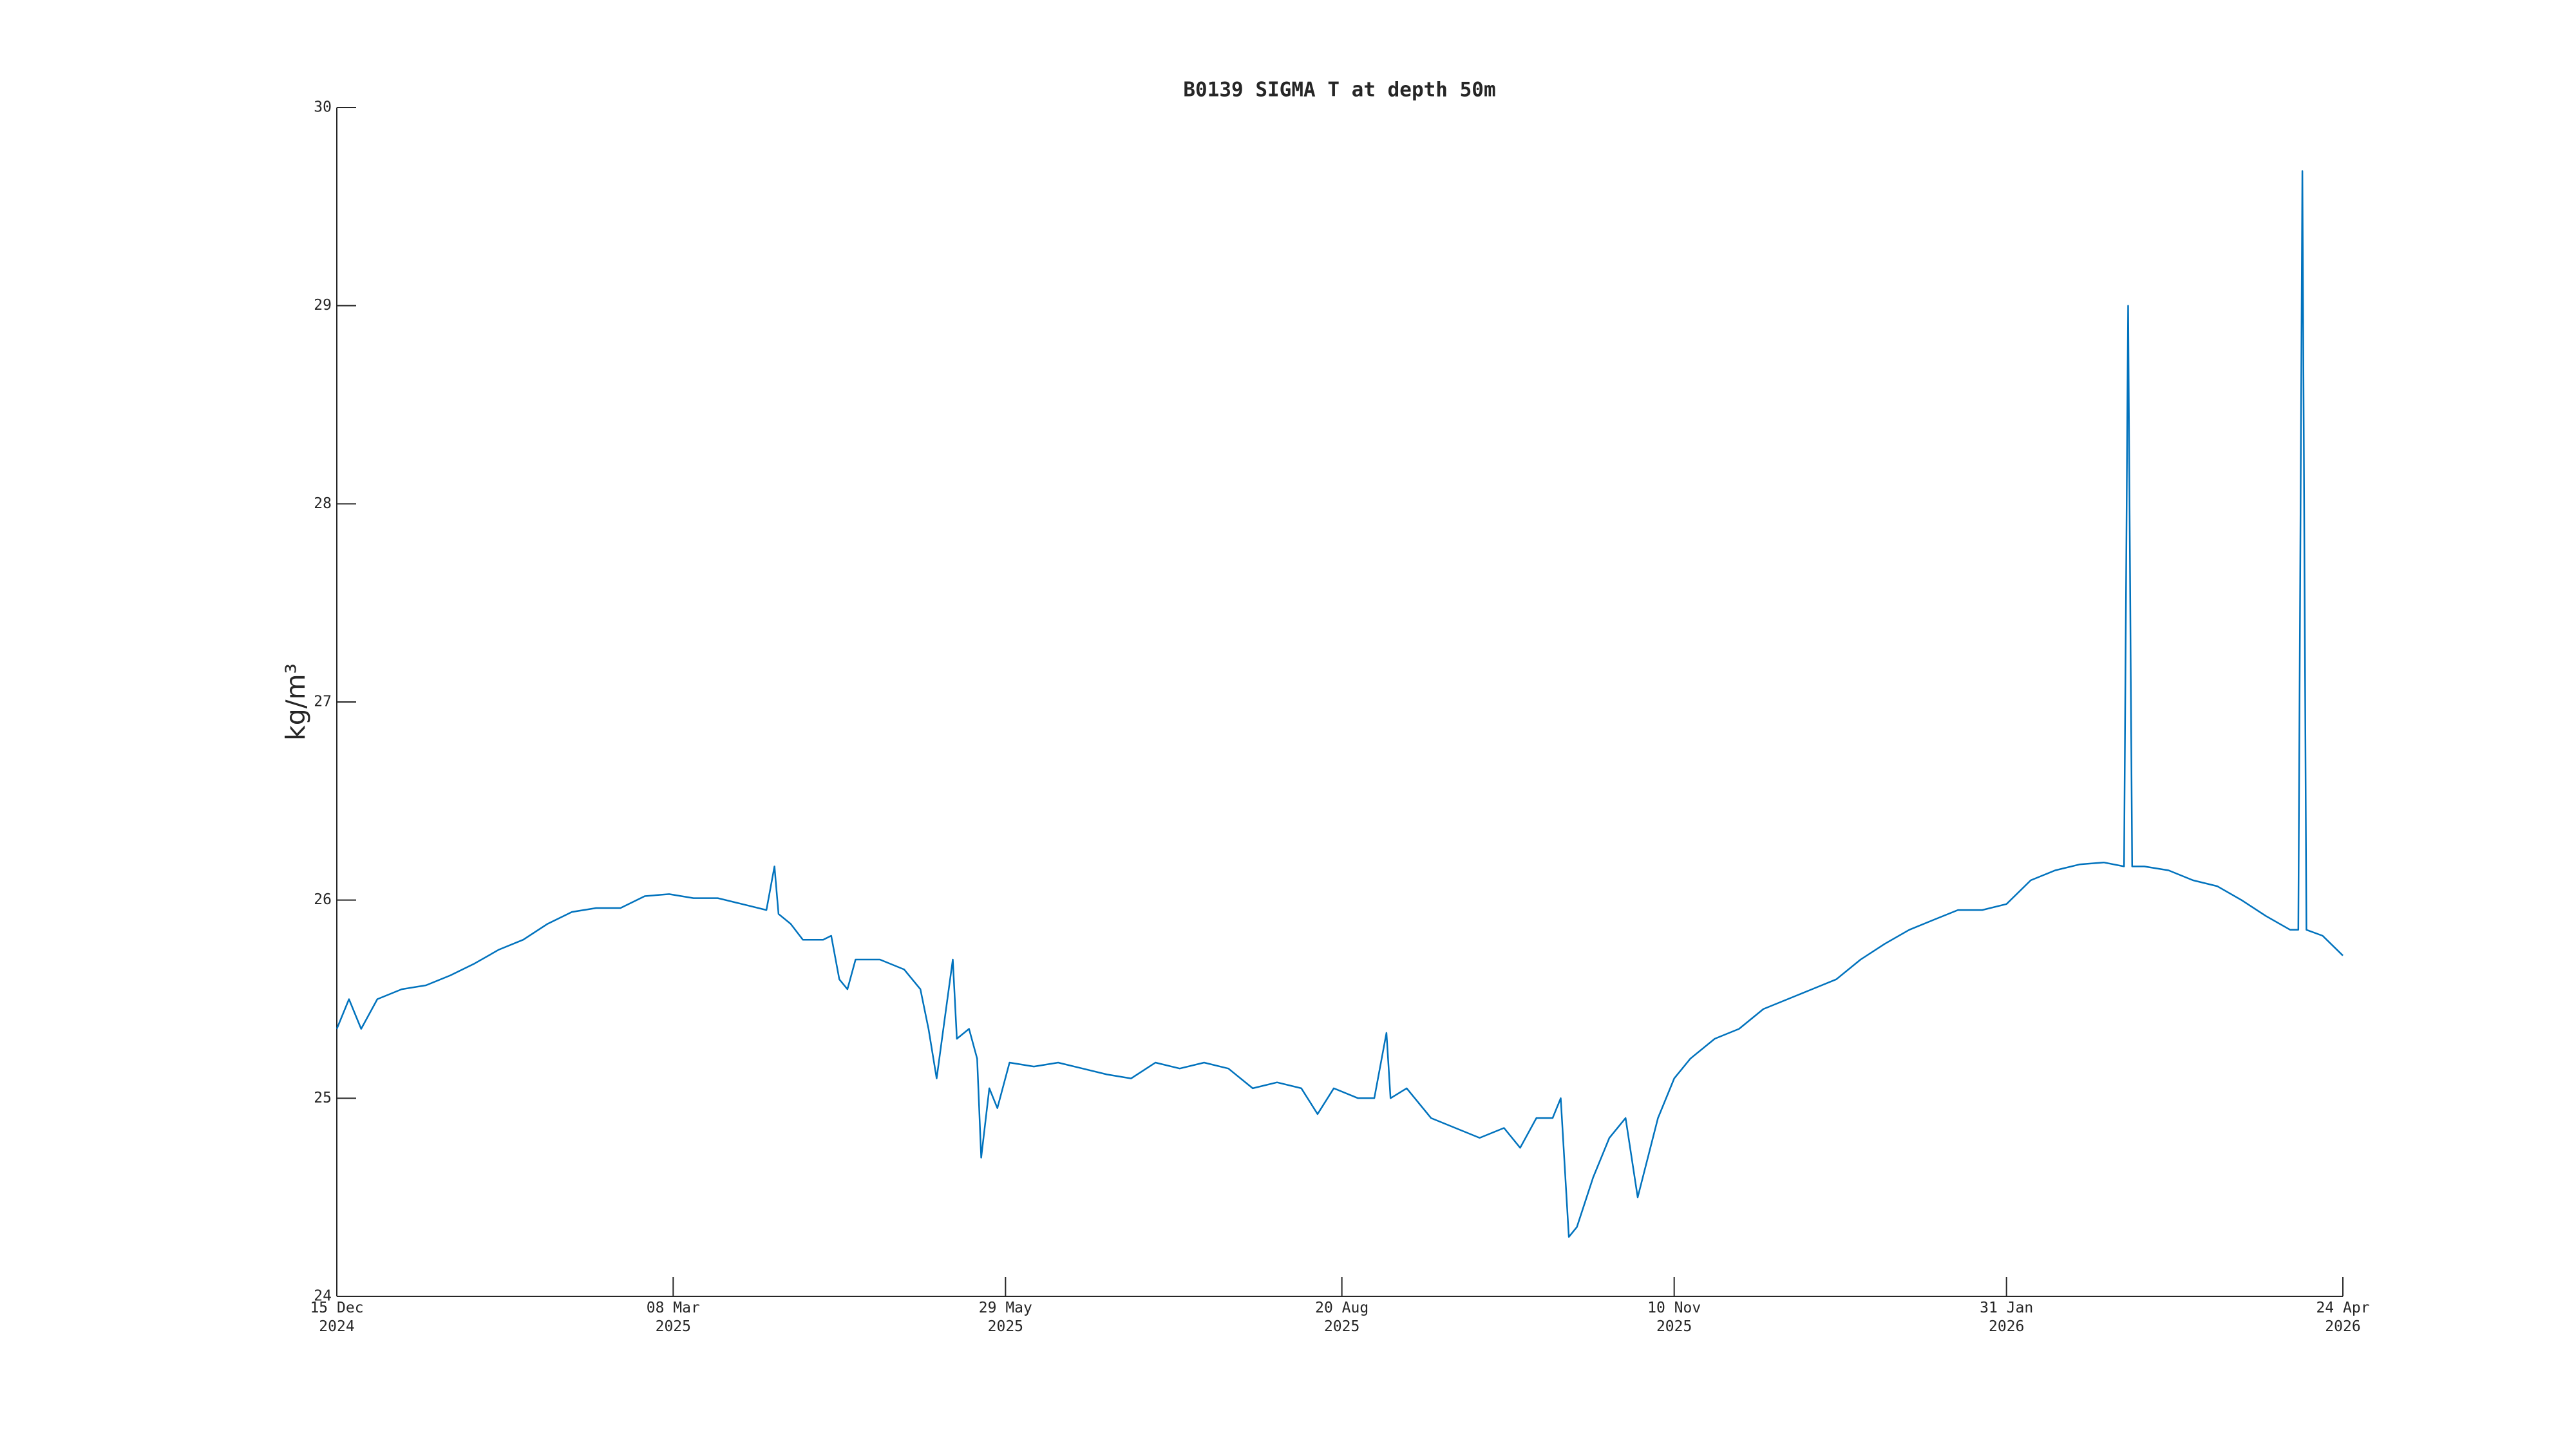  I want to click on y-tick-label: 25, so click(323, 1098).